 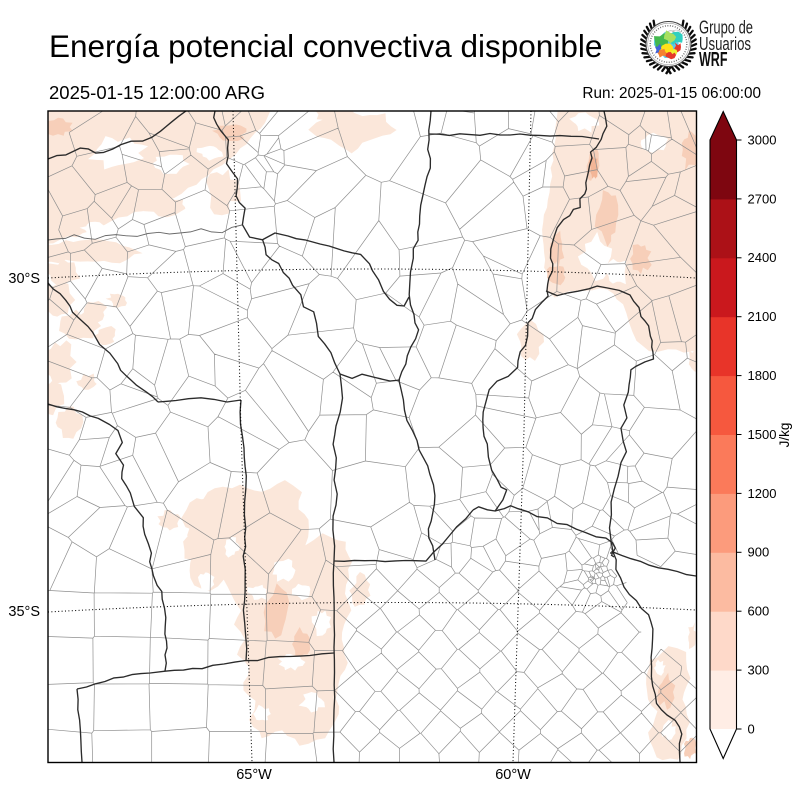 I want to click on svg-text: 60°W, so click(x=513, y=775).